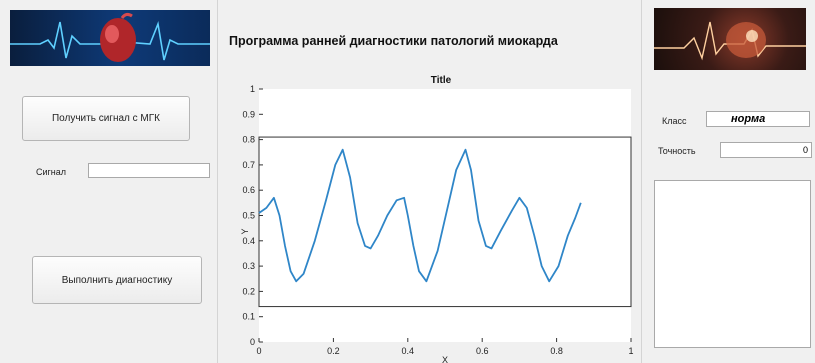  What do you see at coordinates (674, 121) in the screenshot?
I see `class-label: Класс` at bounding box center [674, 121].